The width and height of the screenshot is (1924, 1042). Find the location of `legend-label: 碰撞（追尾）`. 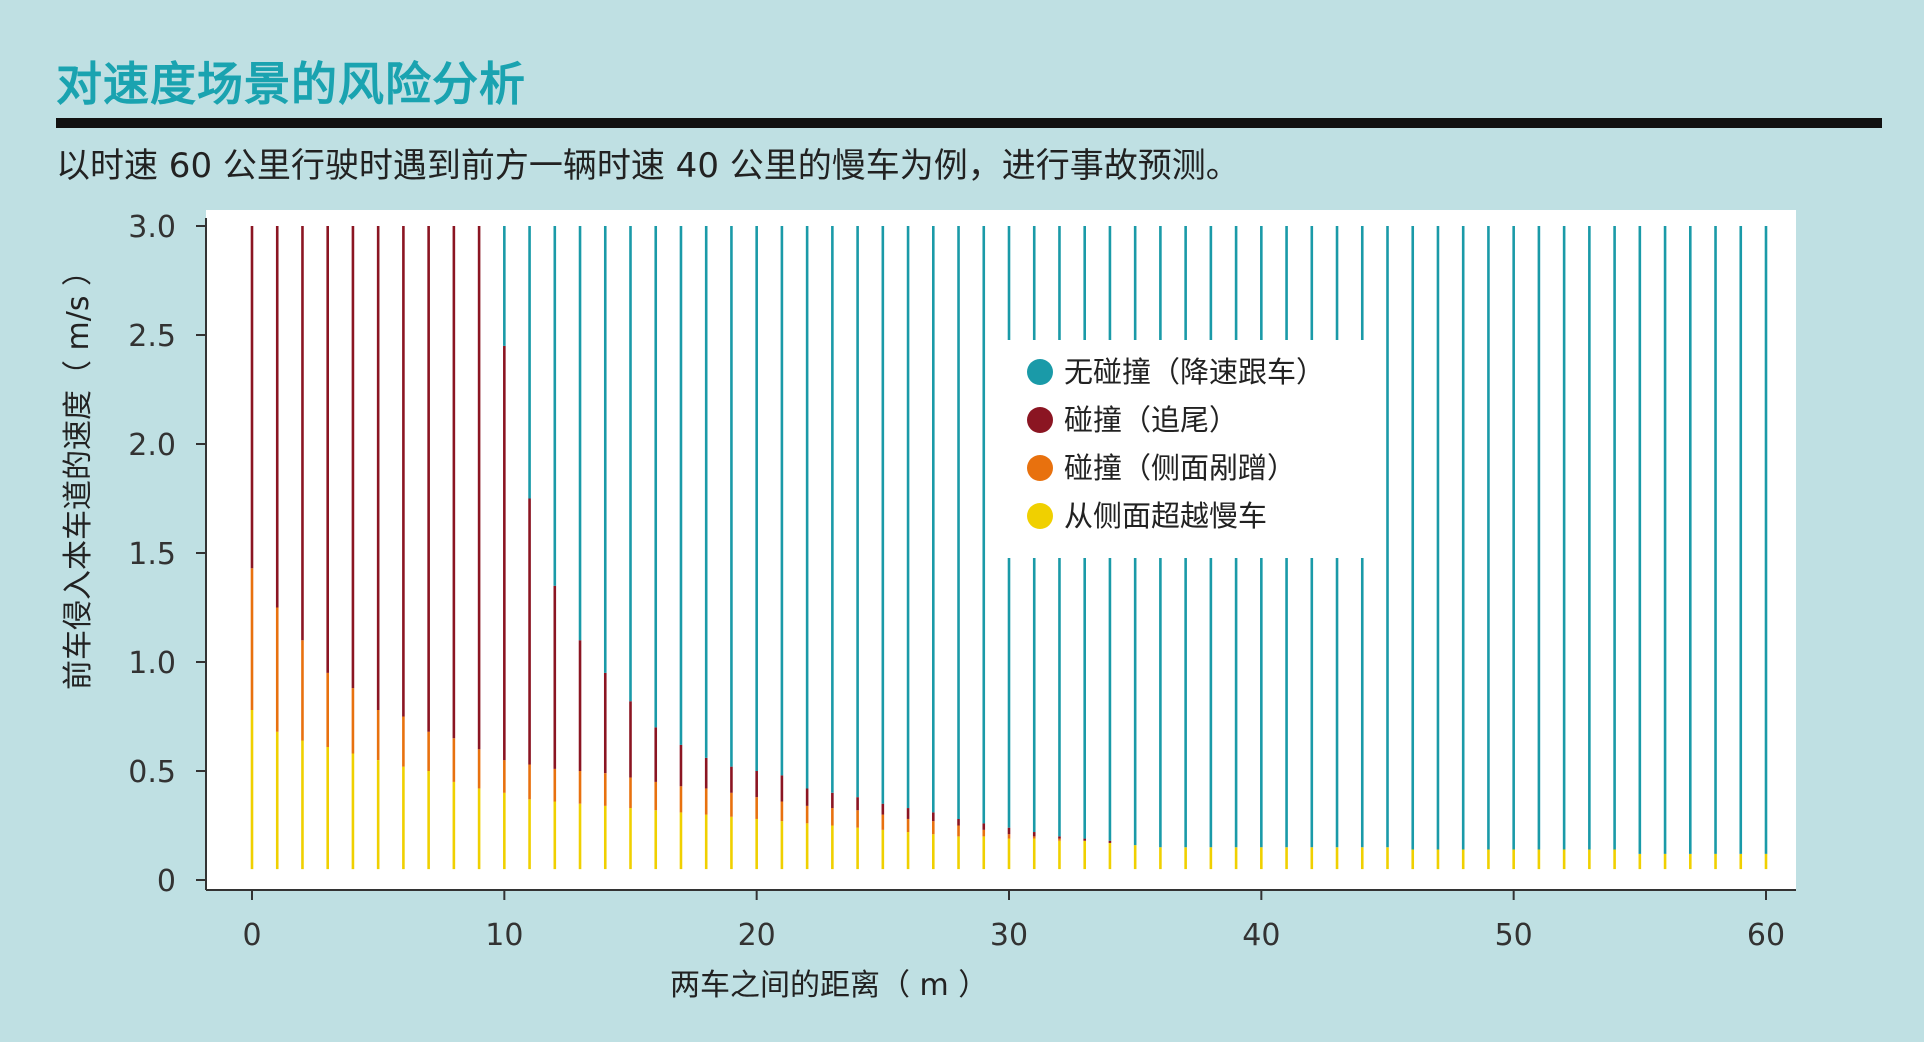

legend-label: 碰撞（追尾） is located at coordinates (1151, 420).